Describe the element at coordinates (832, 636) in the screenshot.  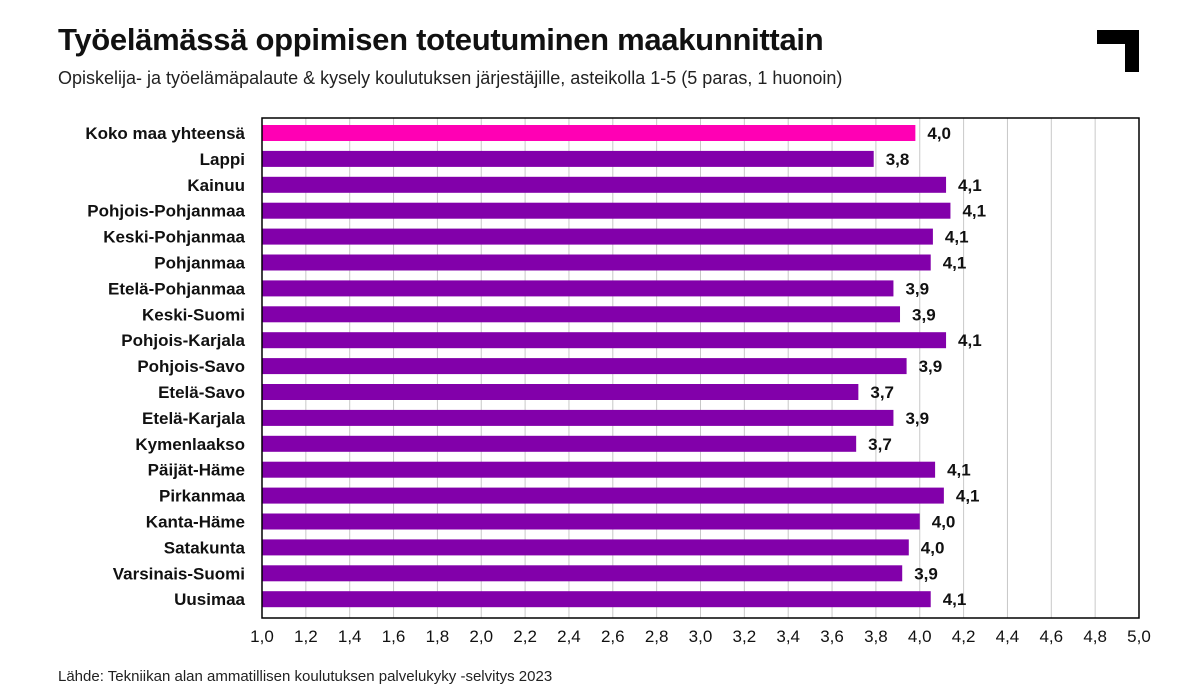
I see `x-tick-label: 3,6` at that location.